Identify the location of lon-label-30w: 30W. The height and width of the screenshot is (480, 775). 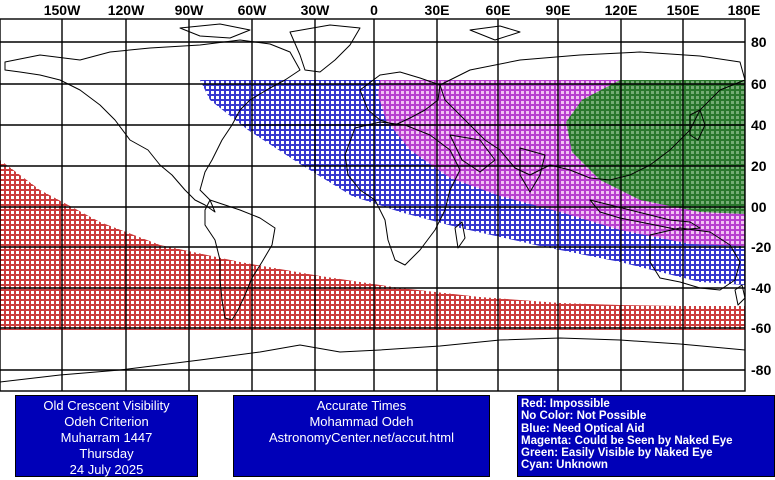
(315, 10).